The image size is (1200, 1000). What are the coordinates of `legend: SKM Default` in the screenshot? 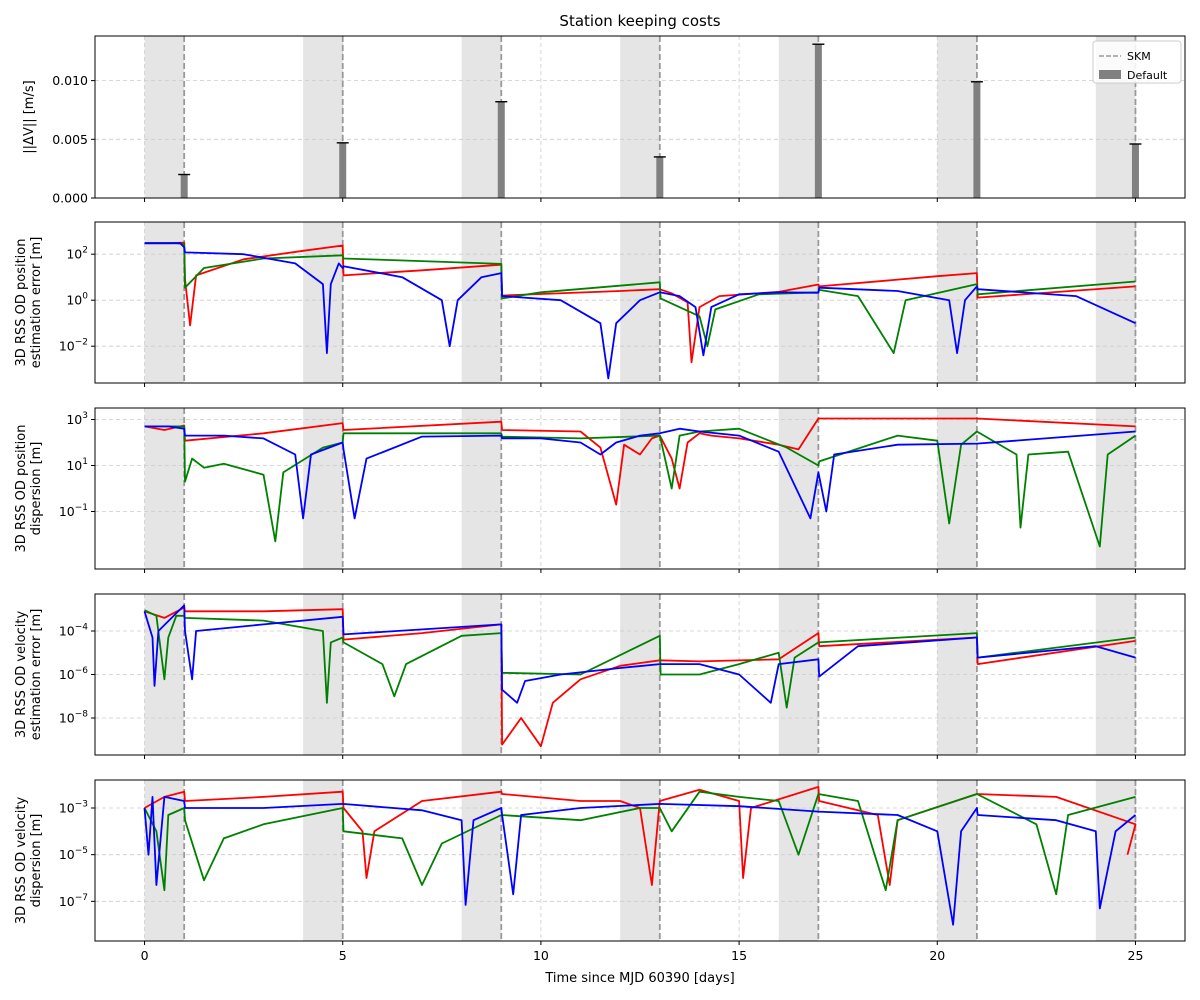 It's located at (1137, 62).